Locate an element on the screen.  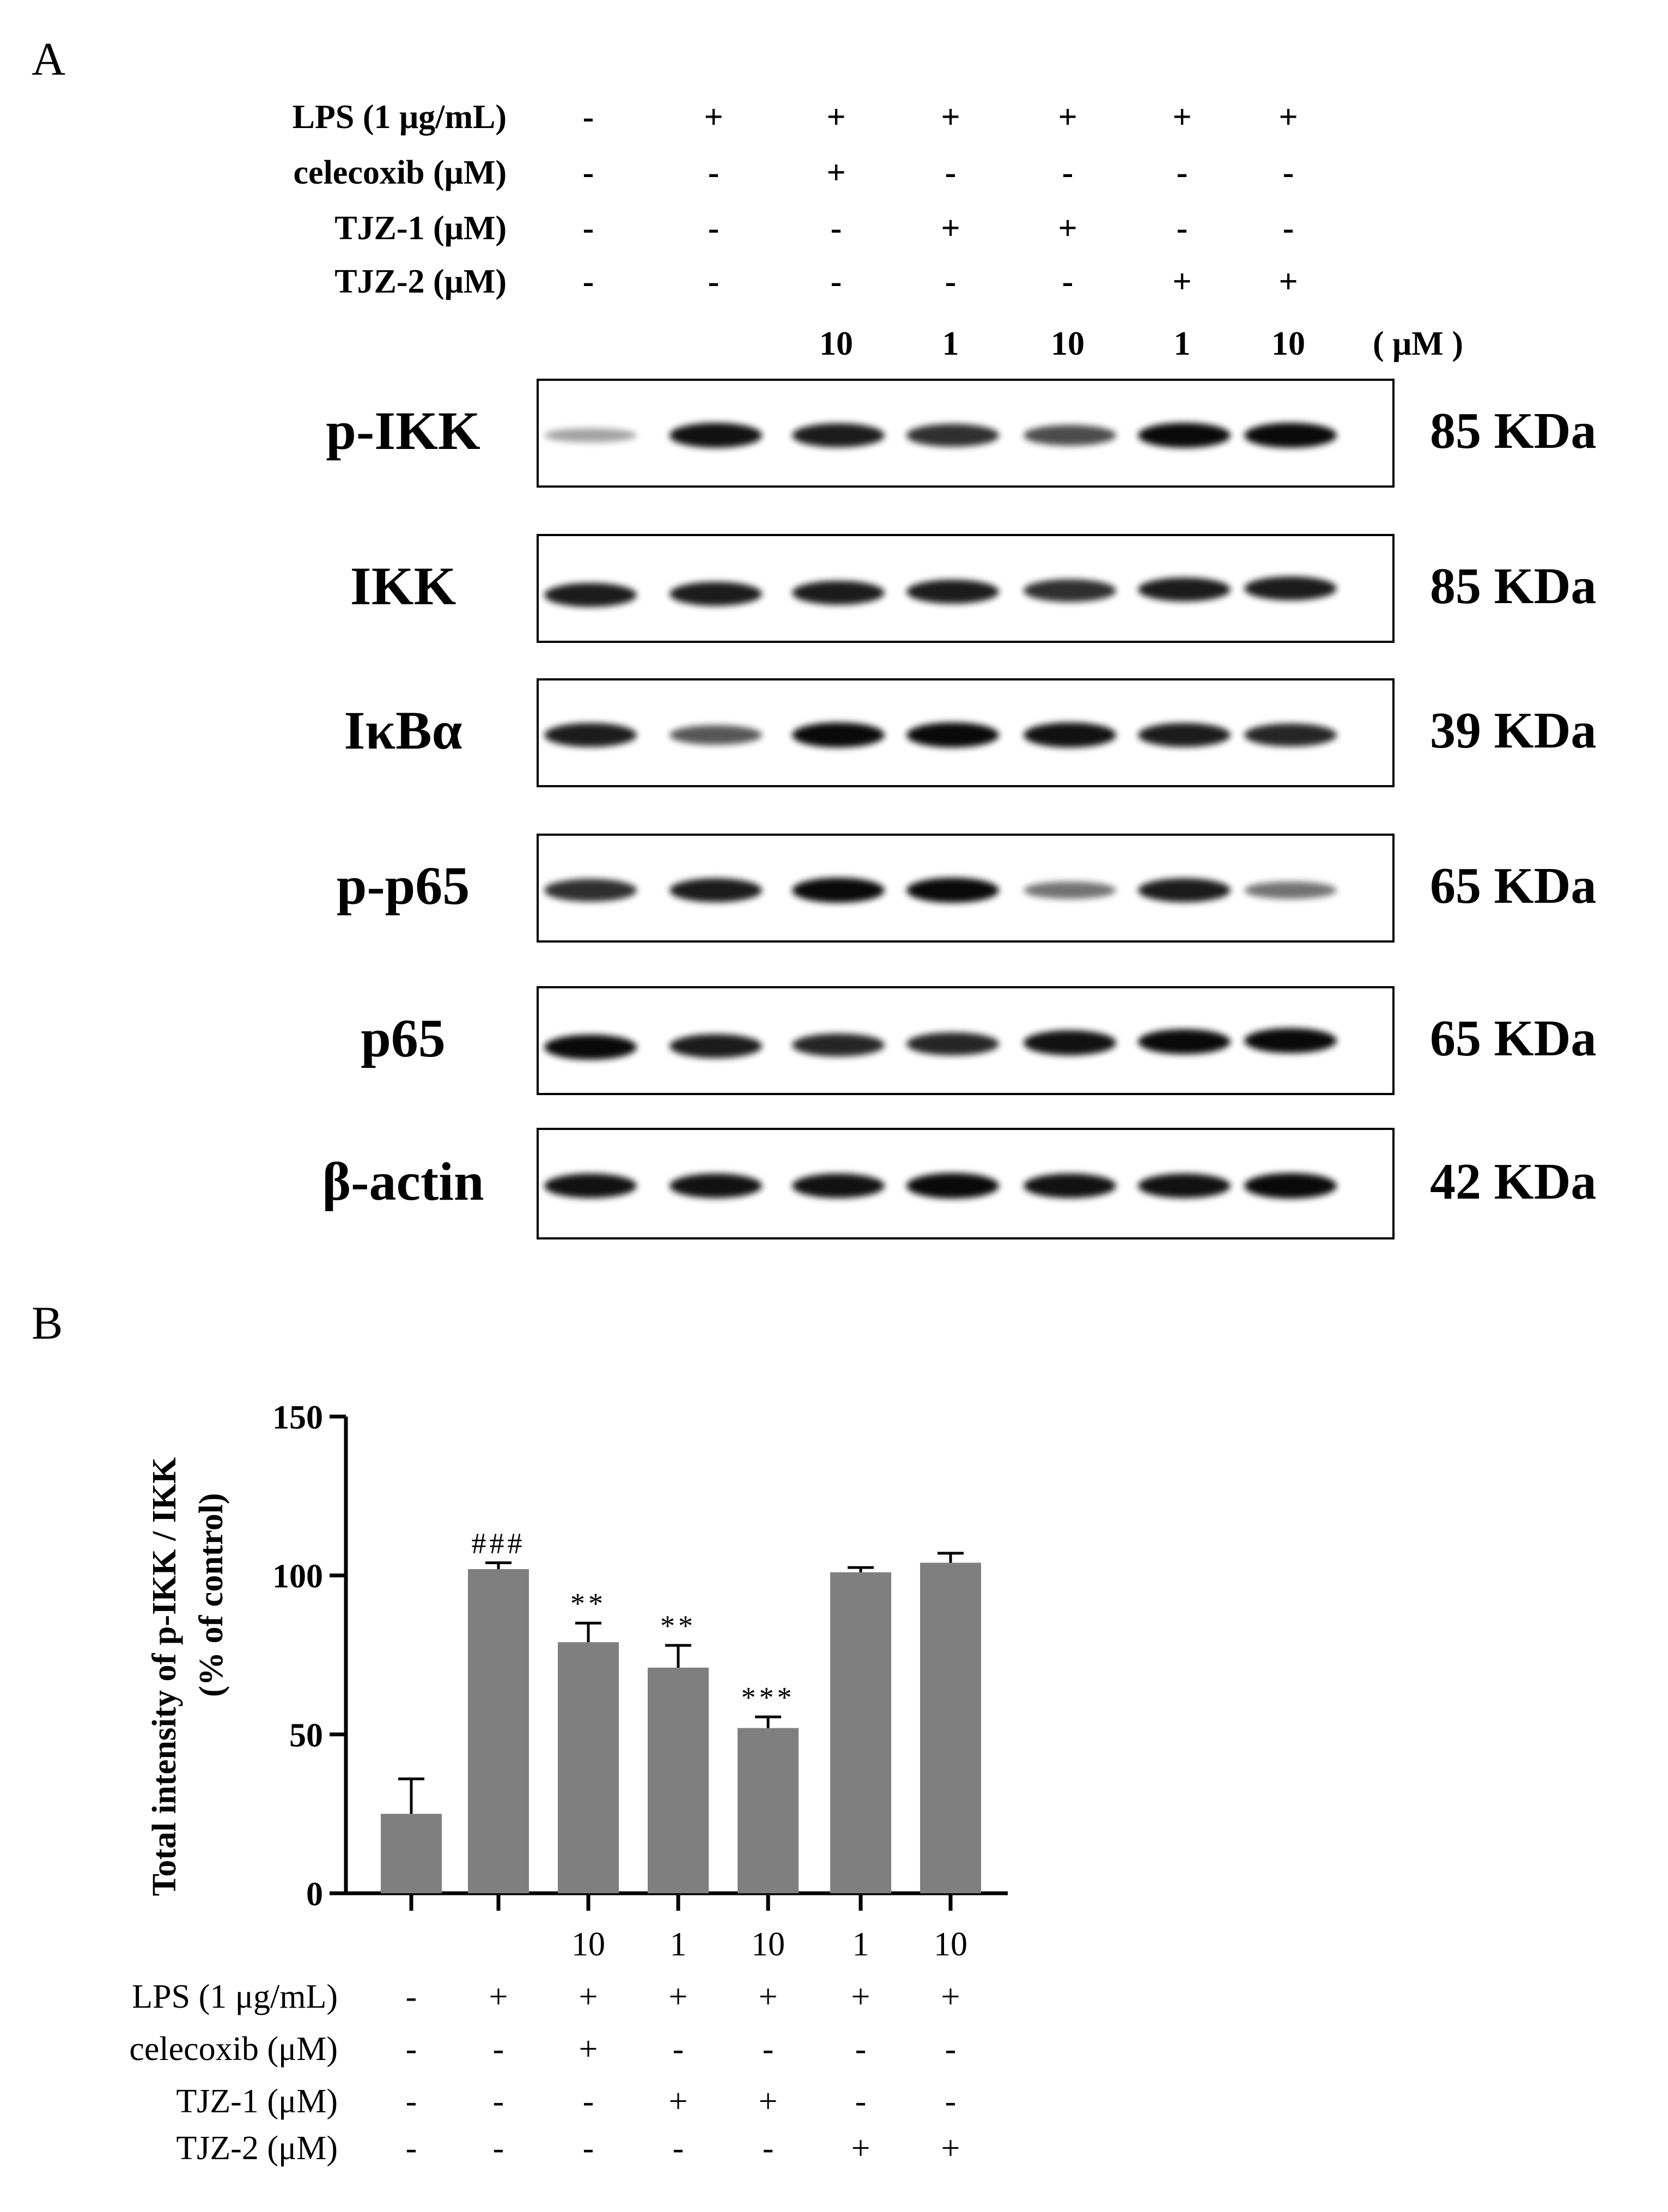
panel-b-letter: B is located at coordinates (47, 1323).